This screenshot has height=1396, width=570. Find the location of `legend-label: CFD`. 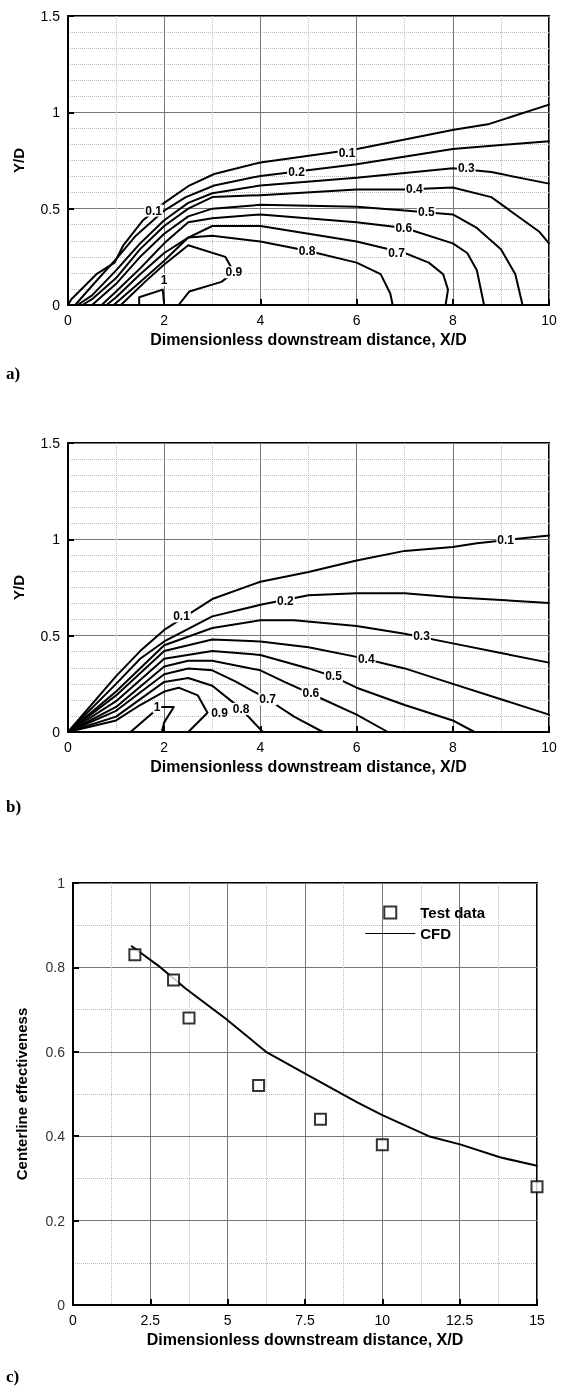

legend-label: CFD is located at coordinates (436, 933).